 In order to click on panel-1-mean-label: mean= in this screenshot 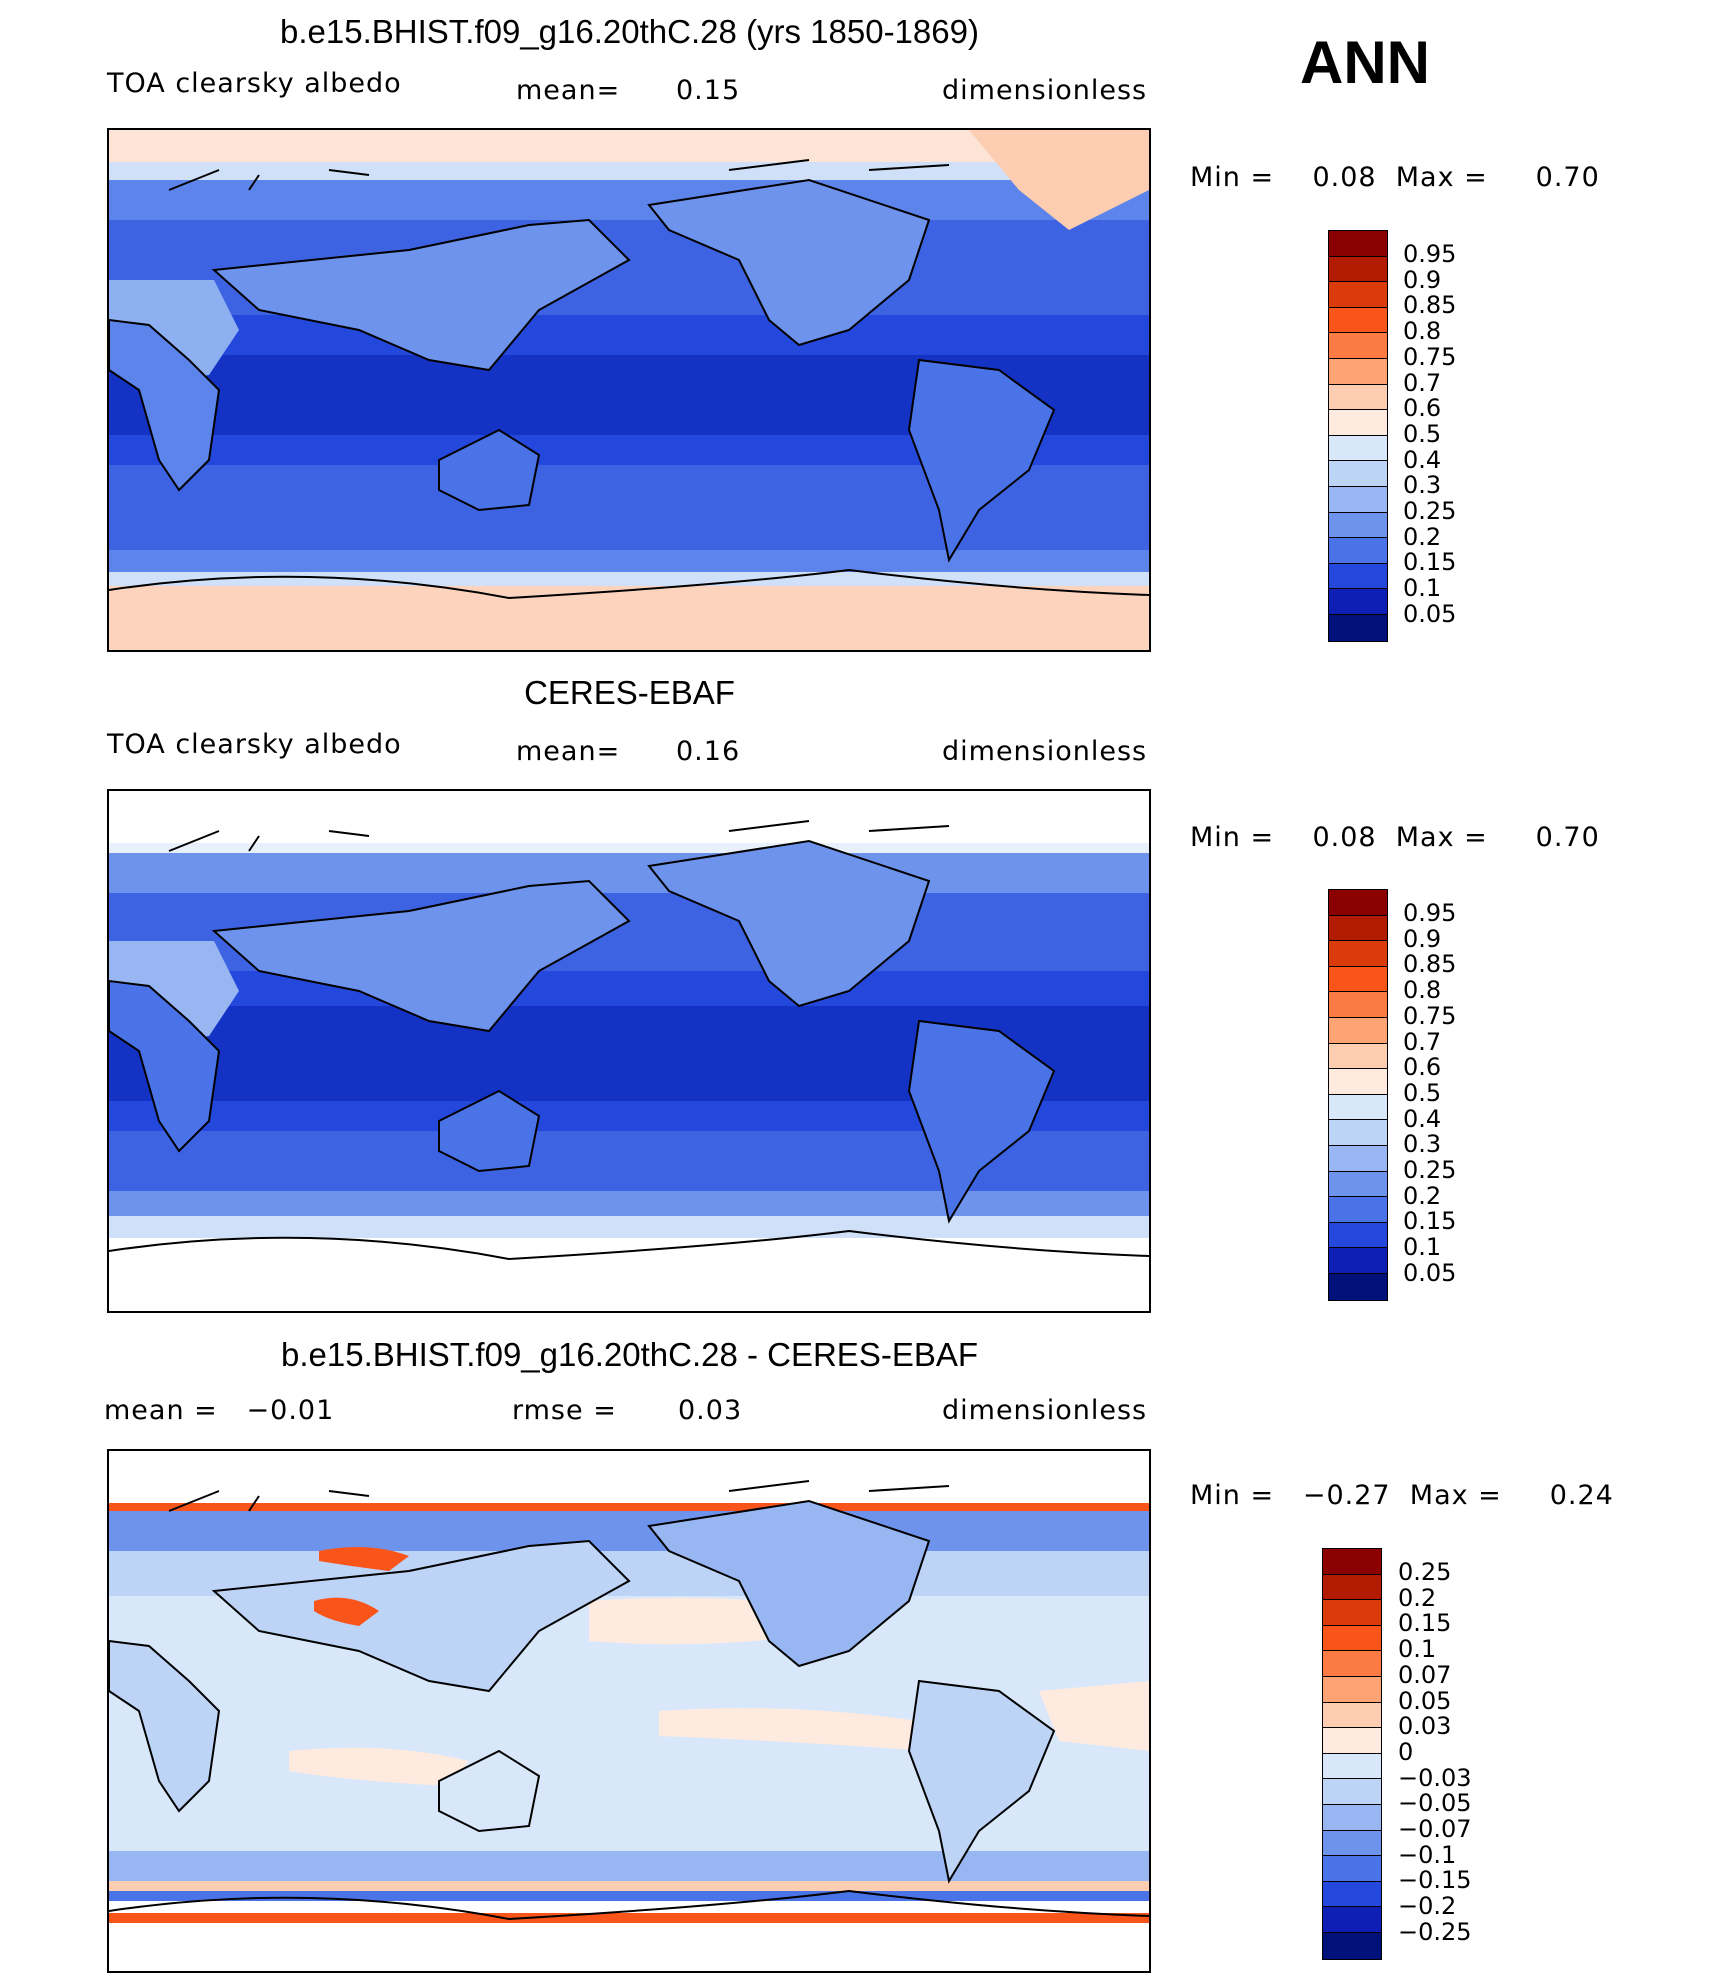, I will do `click(568, 90)`.